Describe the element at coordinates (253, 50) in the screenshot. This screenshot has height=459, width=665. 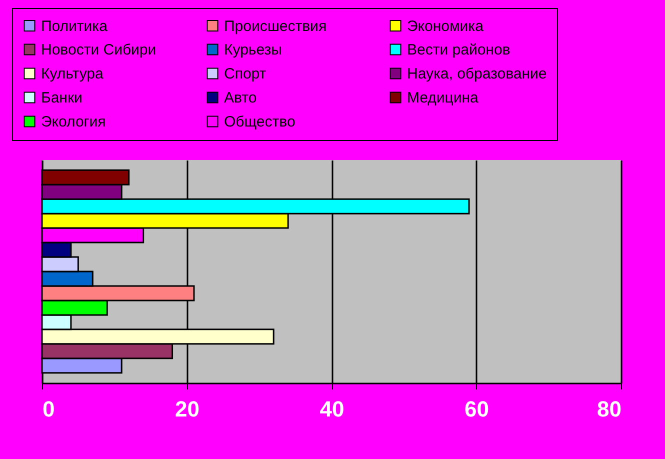
I see `legend-label: Курьезы` at that location.